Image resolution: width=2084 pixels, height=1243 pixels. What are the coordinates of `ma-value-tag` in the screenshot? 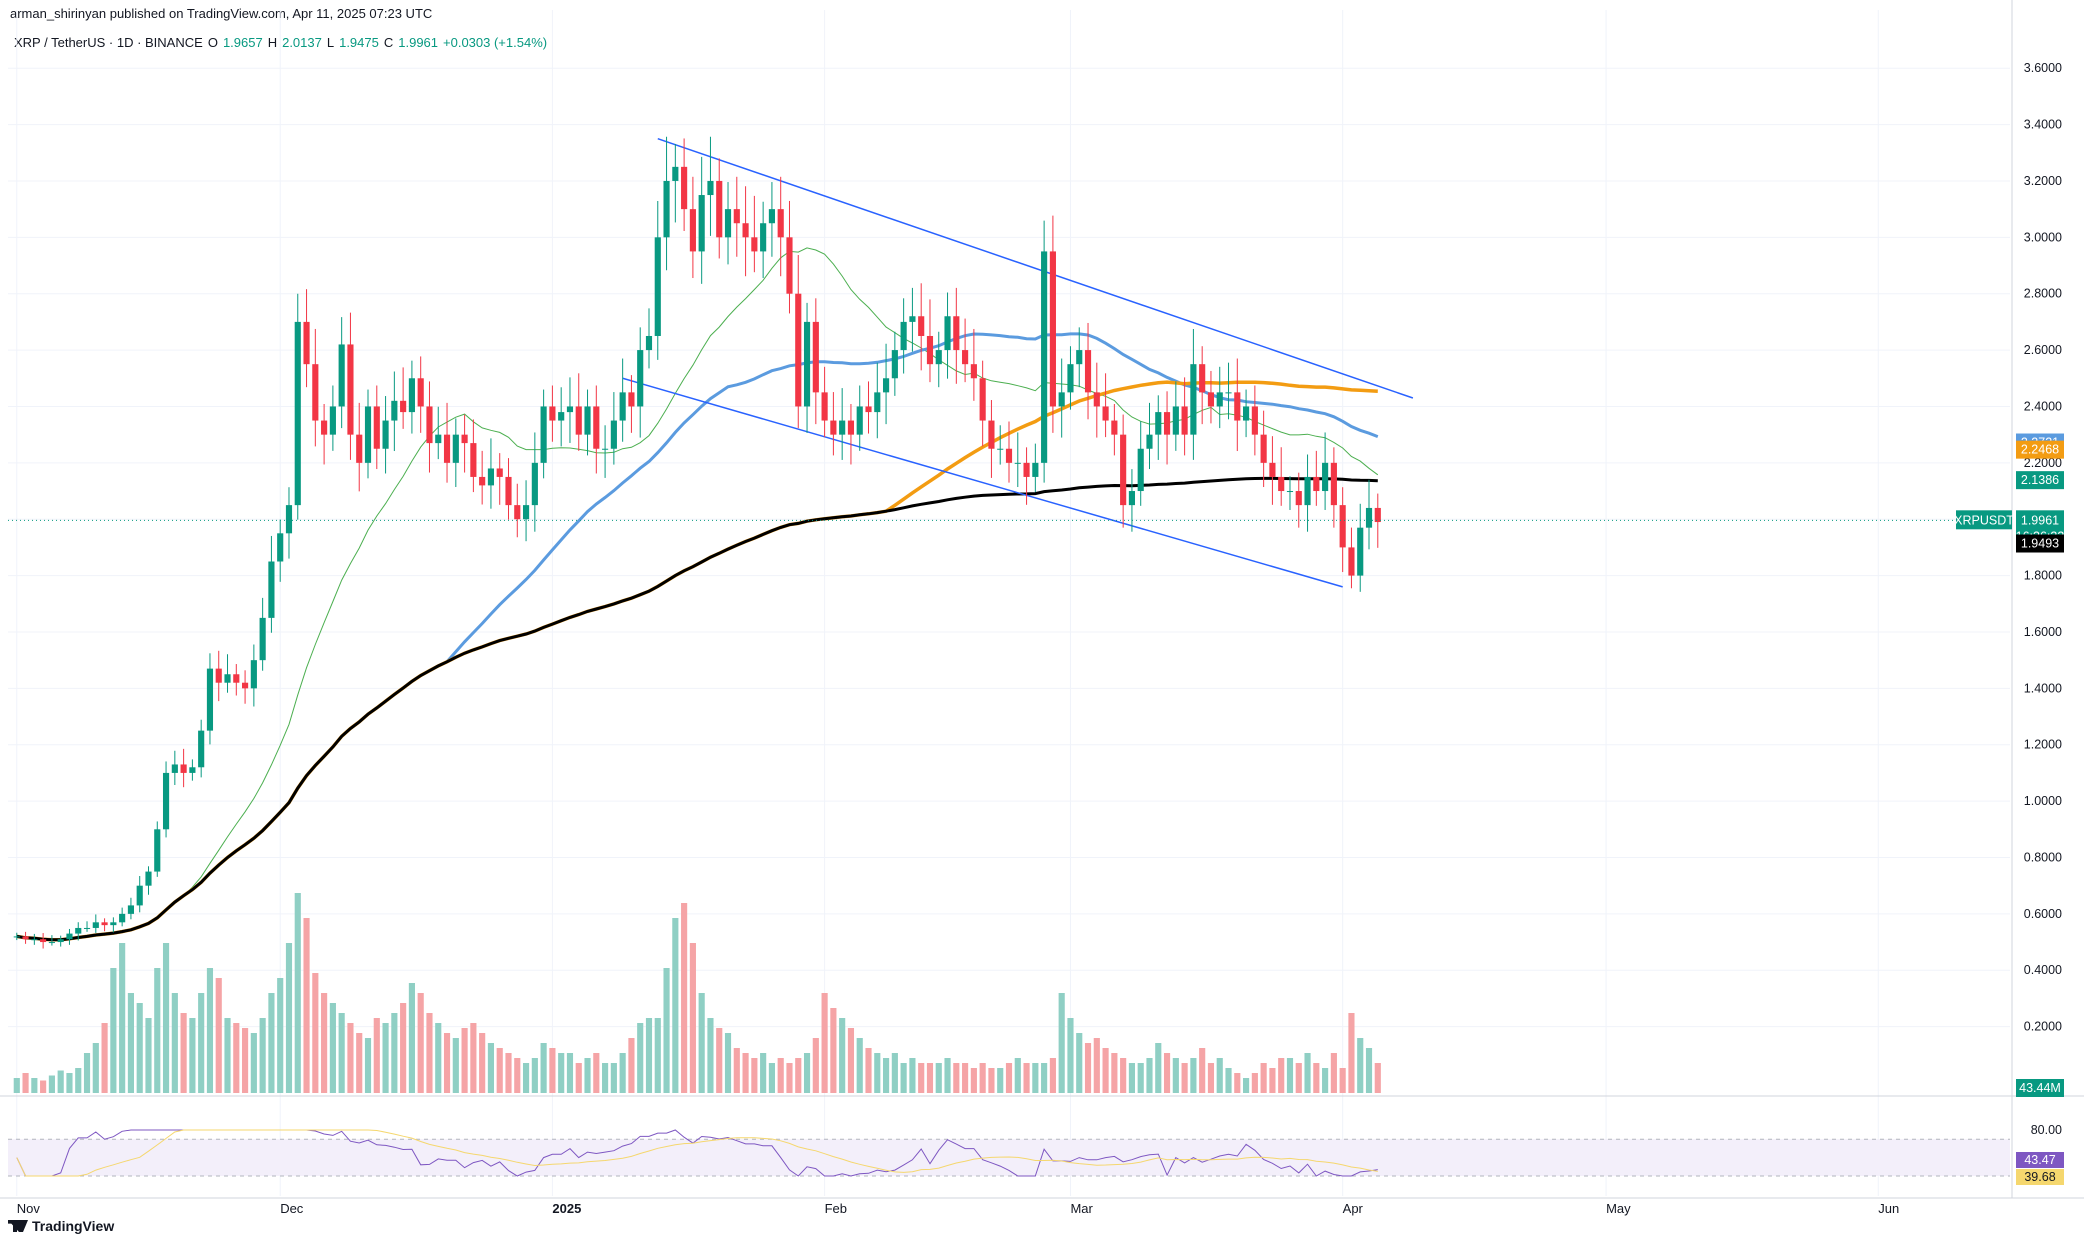 It's located at (2040, 449).